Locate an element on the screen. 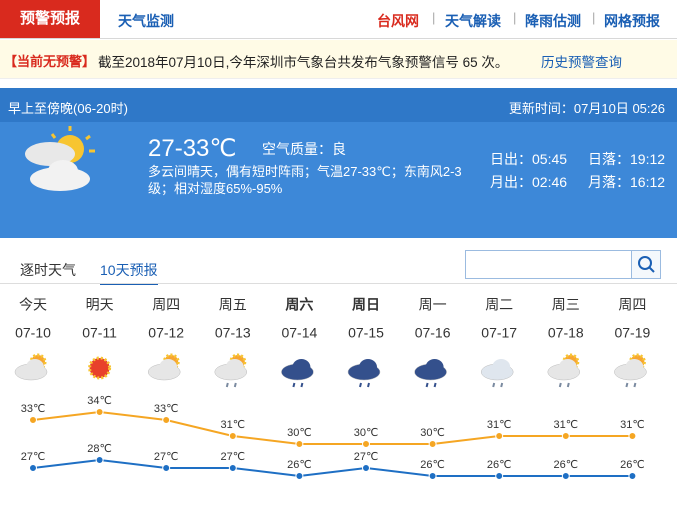  period: 早上至傍晚(06-20时) is located at coordinates (68, 108).